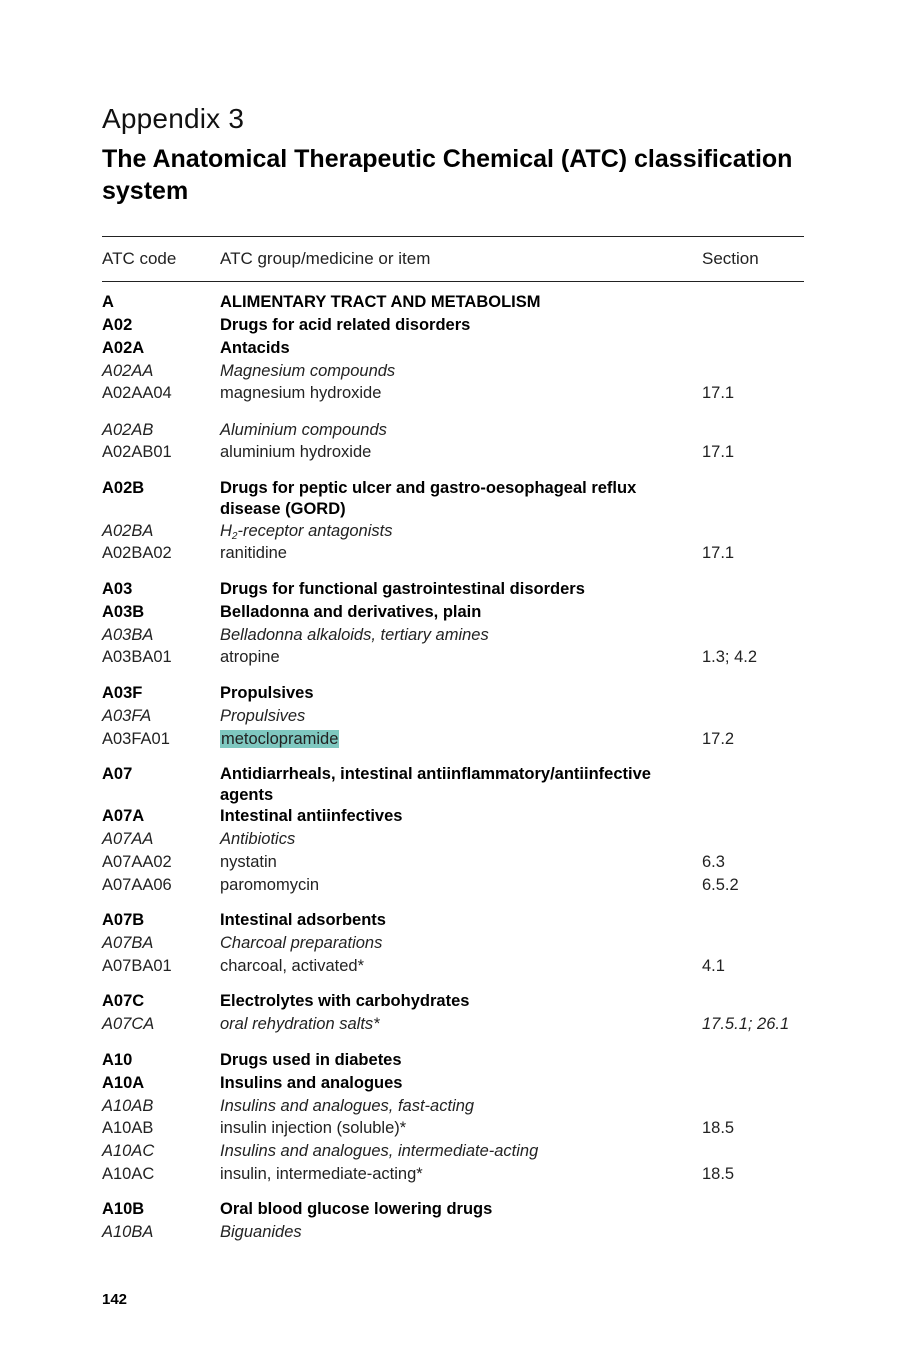 This screenshot has height=1361, width=908. Describe the element at coordinates (115, 1299) in the screenshot. I see `page-number: 142` at that location.